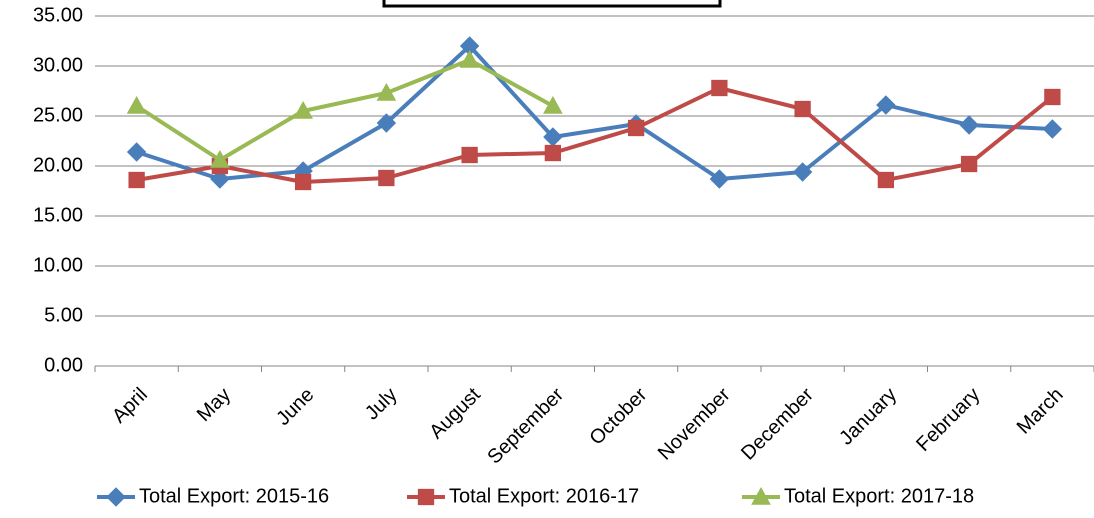  Describe the element at coordinates (694, 423) in the screenshot. I see `x-tick-label: November` at that location.